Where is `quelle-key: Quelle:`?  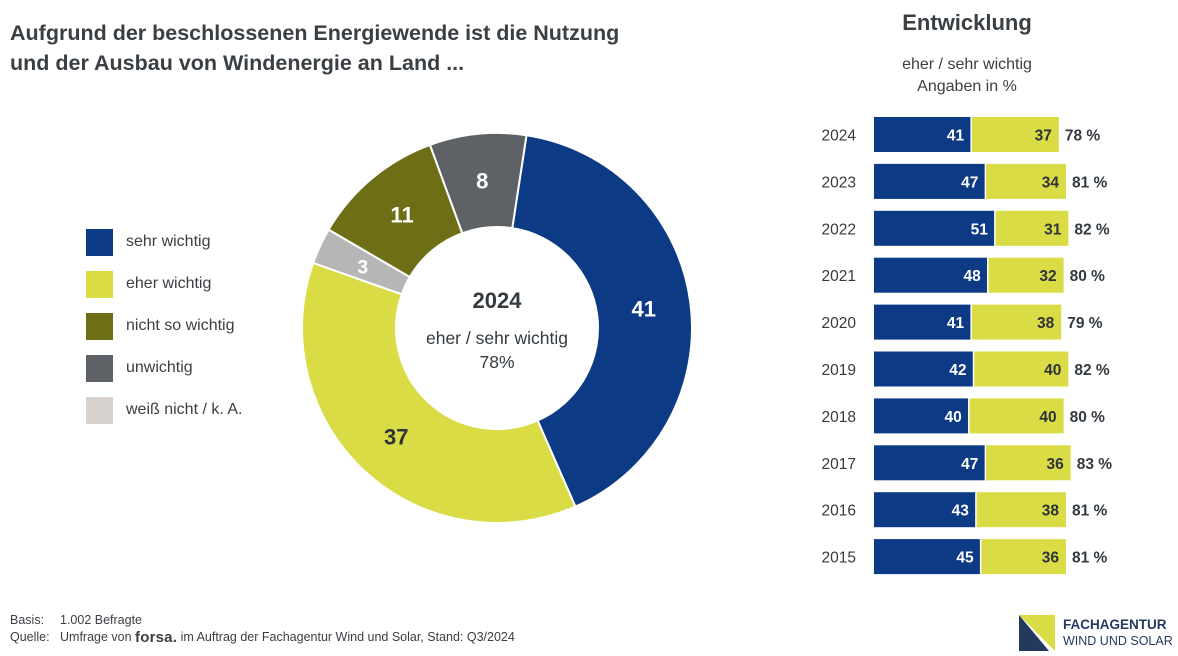
quelle-key: Quelle: is located at coordinates (30, 637).